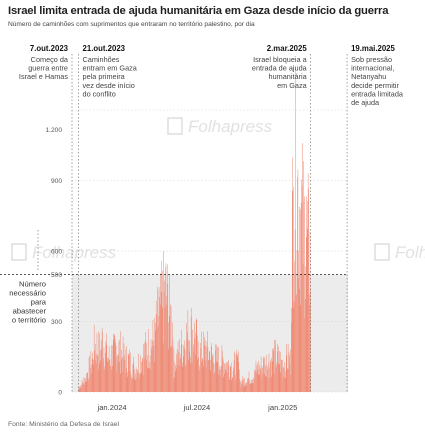 This screenshot has width=425, height=436. What do you see at coordinates (282, 407) in the screenshot?
I see `x-tick-label: jan.2025` at bounding box center [282, 407].